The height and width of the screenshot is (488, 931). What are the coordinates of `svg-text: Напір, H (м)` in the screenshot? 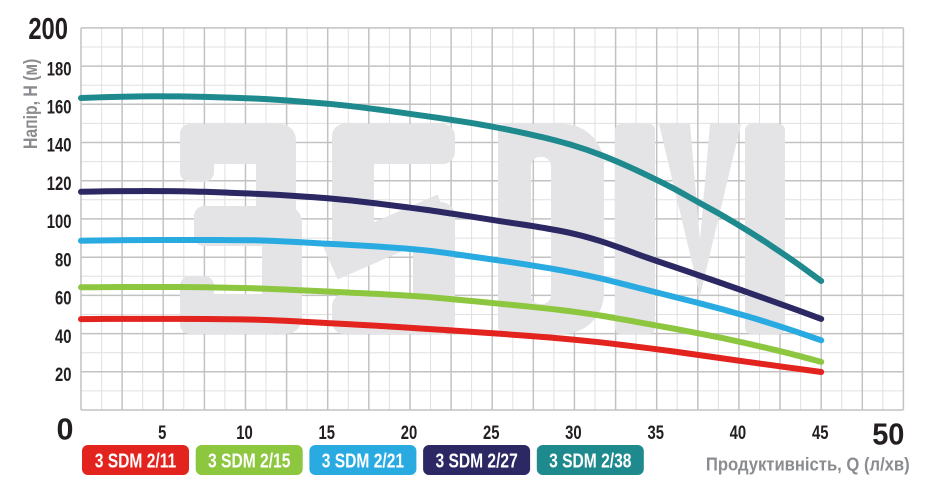 It's located at (31, 104).